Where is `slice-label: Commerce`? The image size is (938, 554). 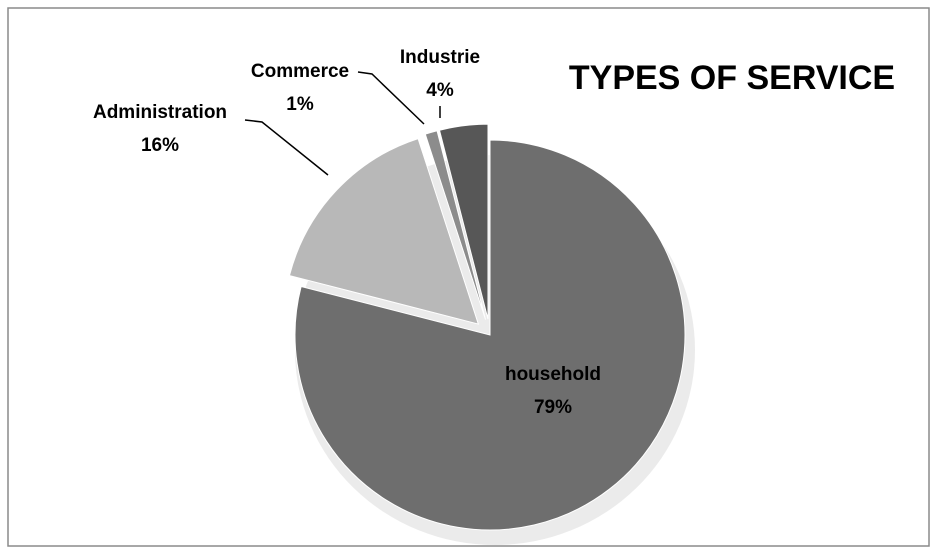 slice-label: Commerce is located at coordinates (300, 71).